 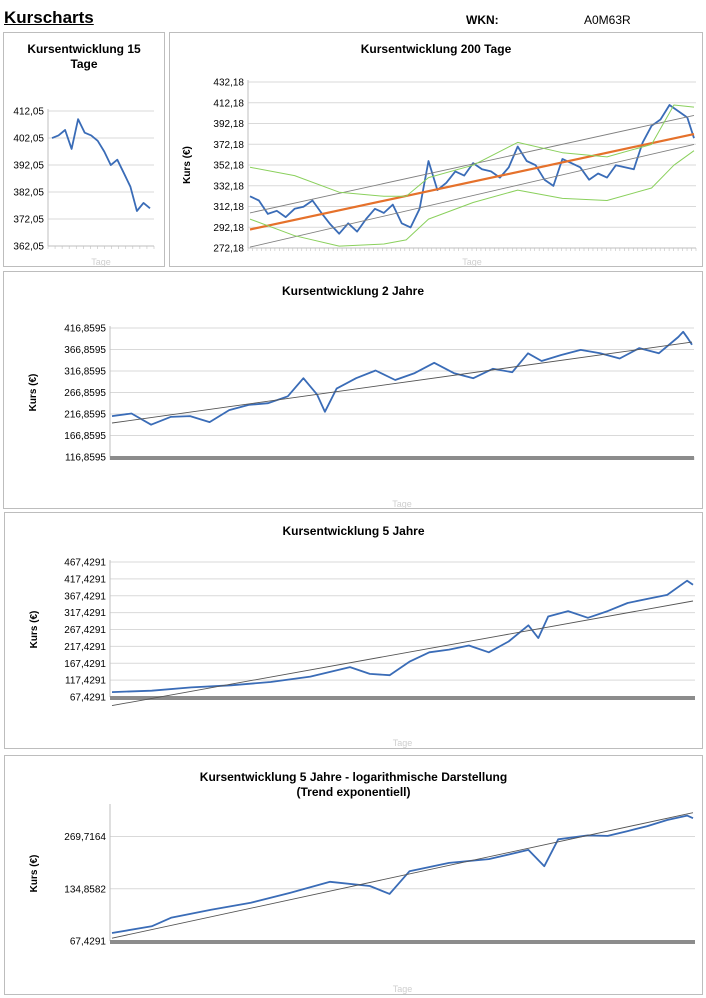 What do you see at coordinates (228, 207) in the screenshot?
I see `y-tick-label: 312,18` at bounding box center [228, 207].